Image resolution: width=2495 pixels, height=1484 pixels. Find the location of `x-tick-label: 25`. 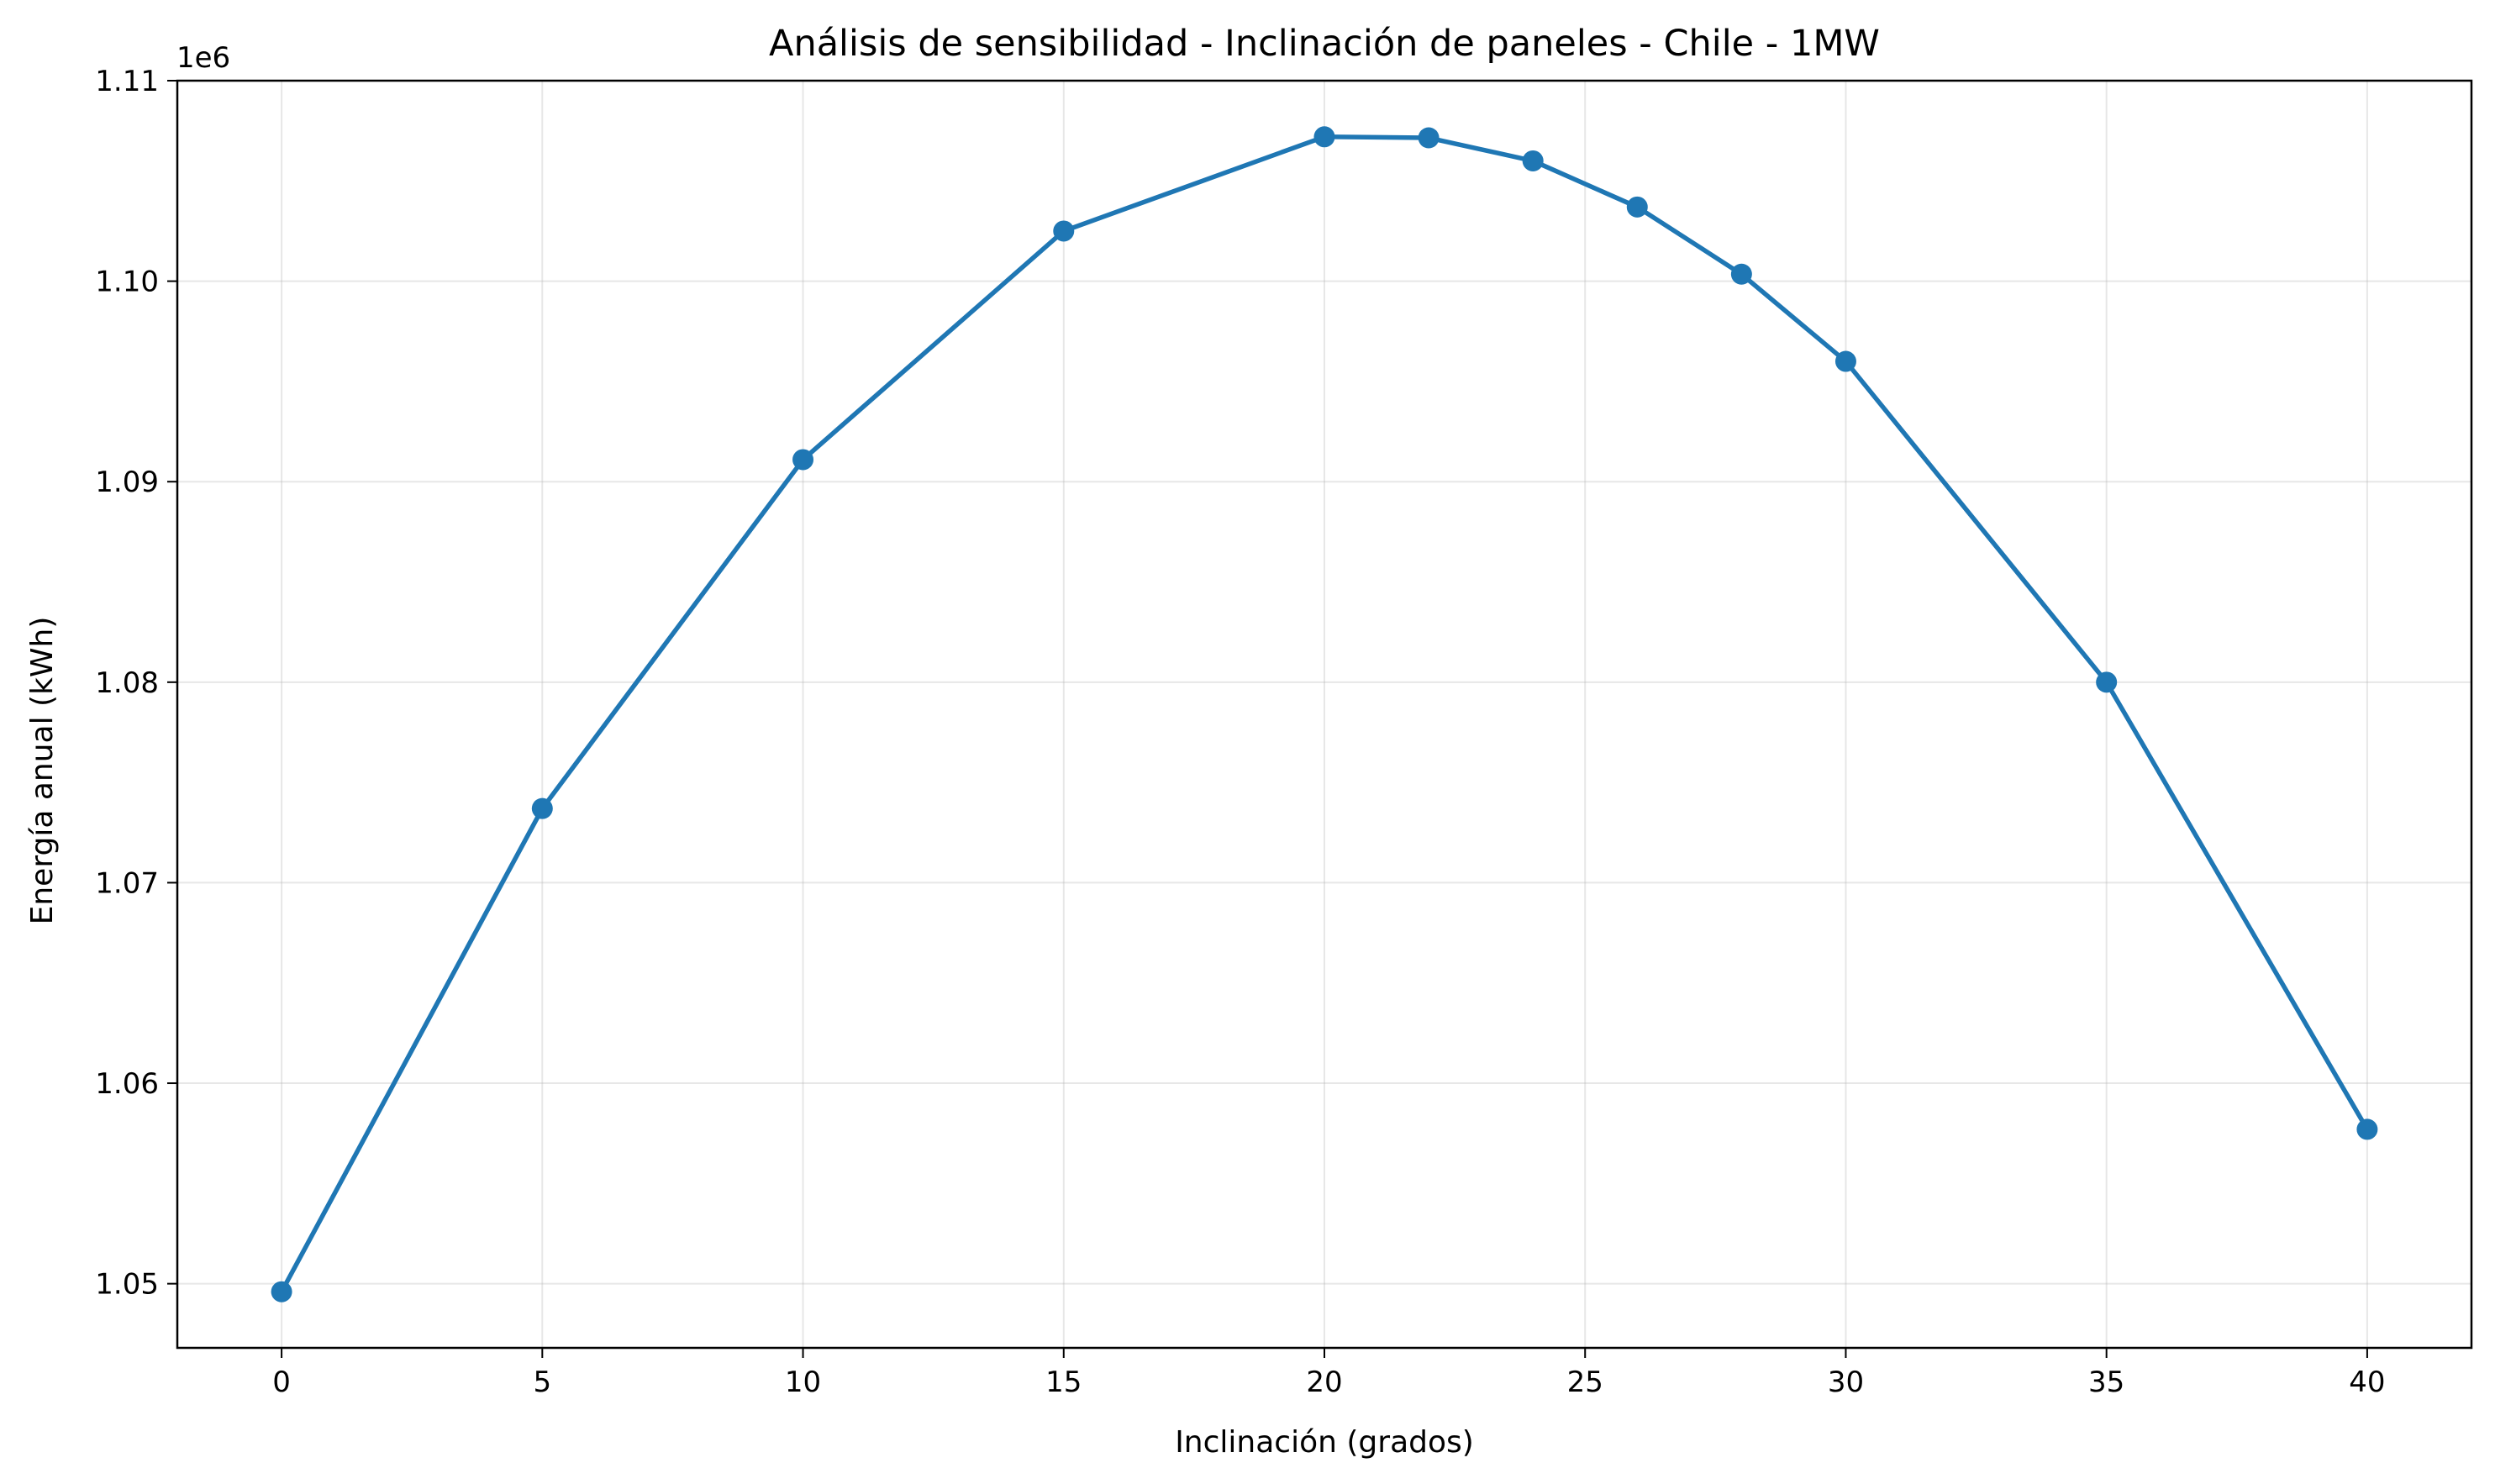

x-tick-label: 25 is located at coordinates (1585, 1382).